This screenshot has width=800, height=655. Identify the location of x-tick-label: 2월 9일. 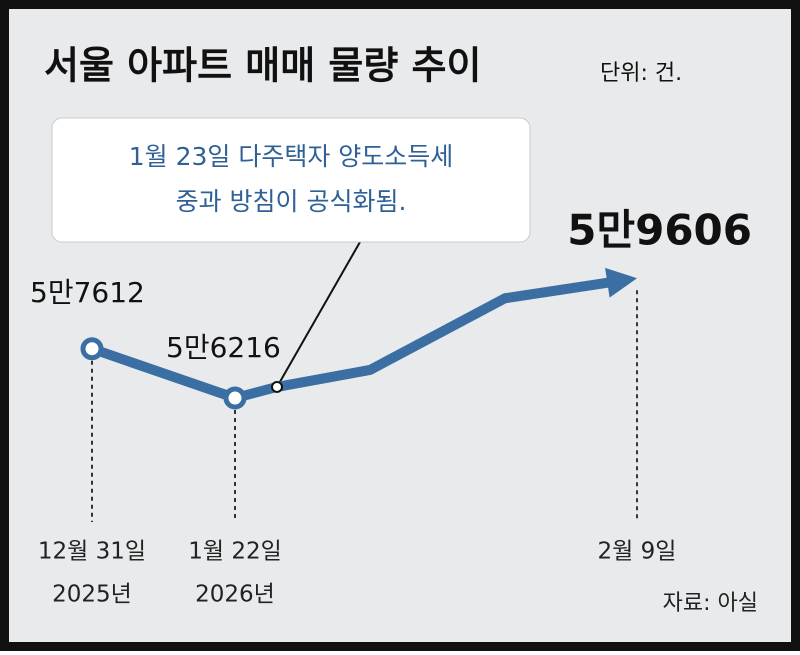
(637, 552).